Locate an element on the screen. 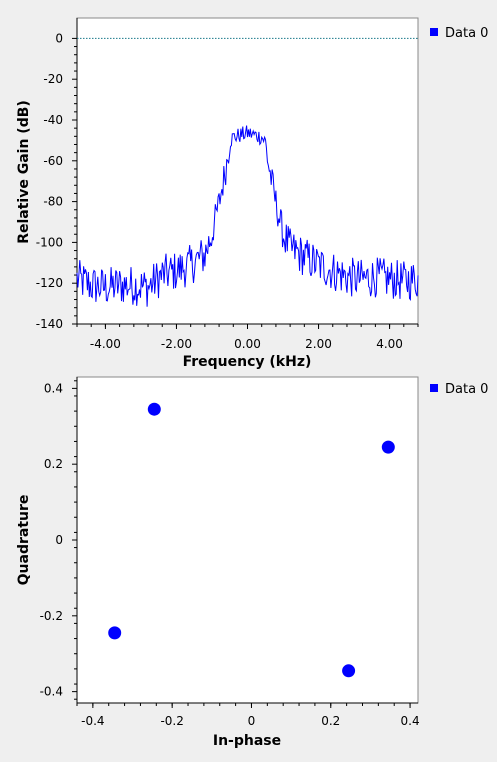  constellation-y-tick-label: 0 is located at coordinates (59, 540).